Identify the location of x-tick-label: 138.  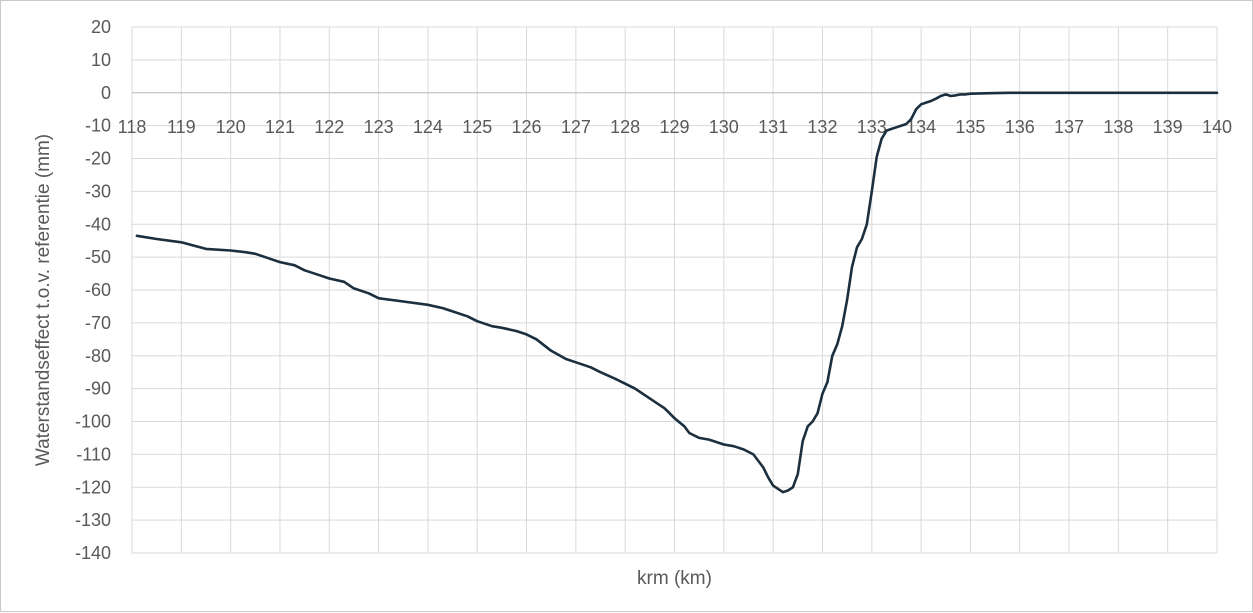
(1118, 127).